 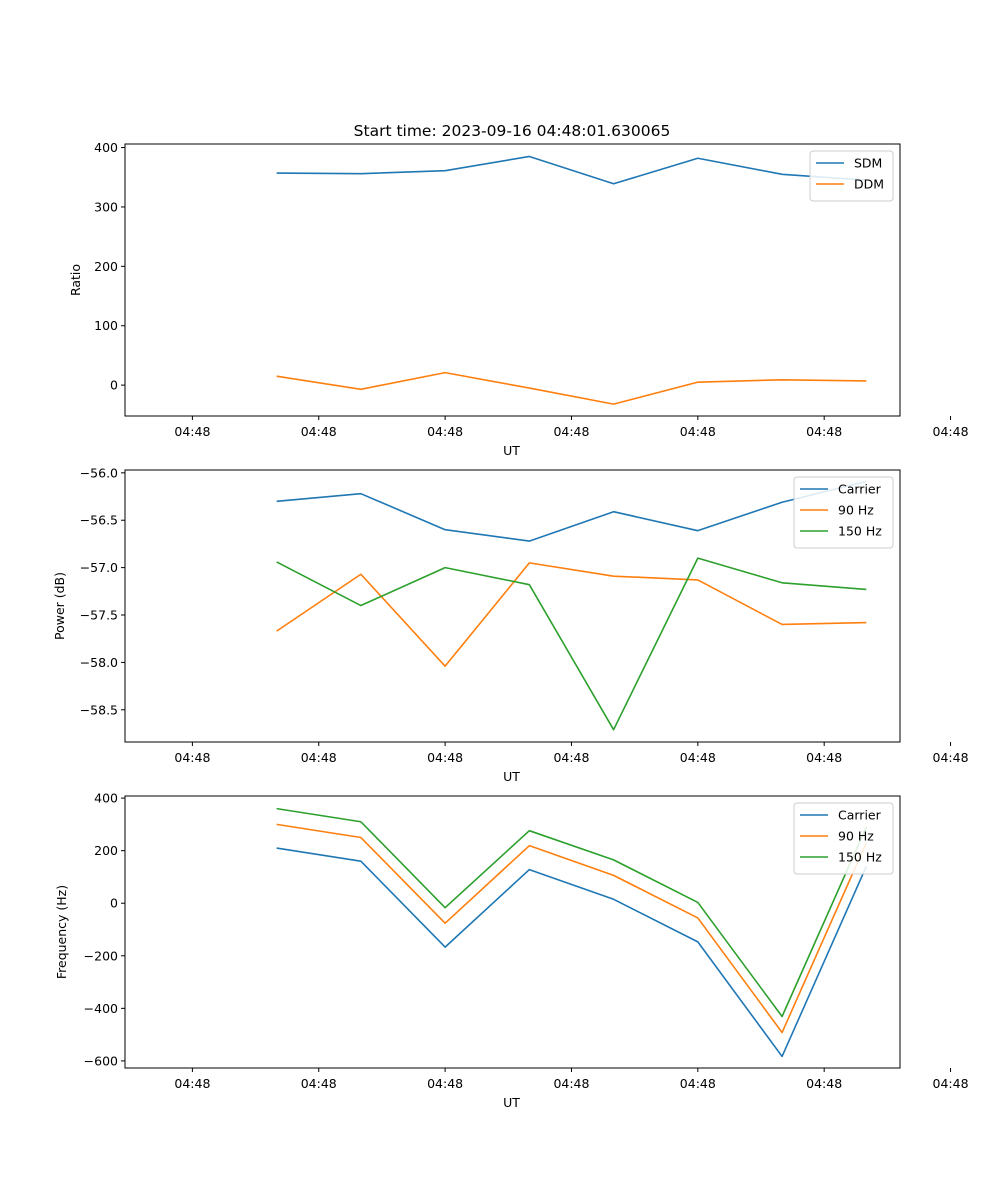 I want to click on y-axis-label: Power (dB), so click(x=59, y=606).